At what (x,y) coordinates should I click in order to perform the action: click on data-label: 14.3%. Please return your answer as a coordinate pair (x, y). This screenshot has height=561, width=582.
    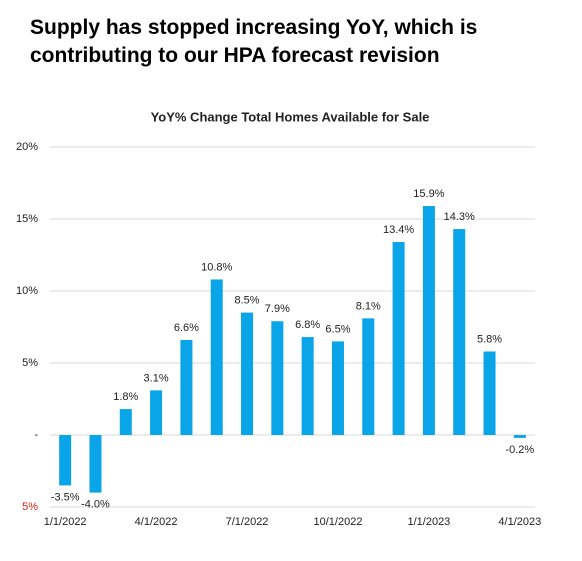
    Looking at the image, I should click on (459, 217).